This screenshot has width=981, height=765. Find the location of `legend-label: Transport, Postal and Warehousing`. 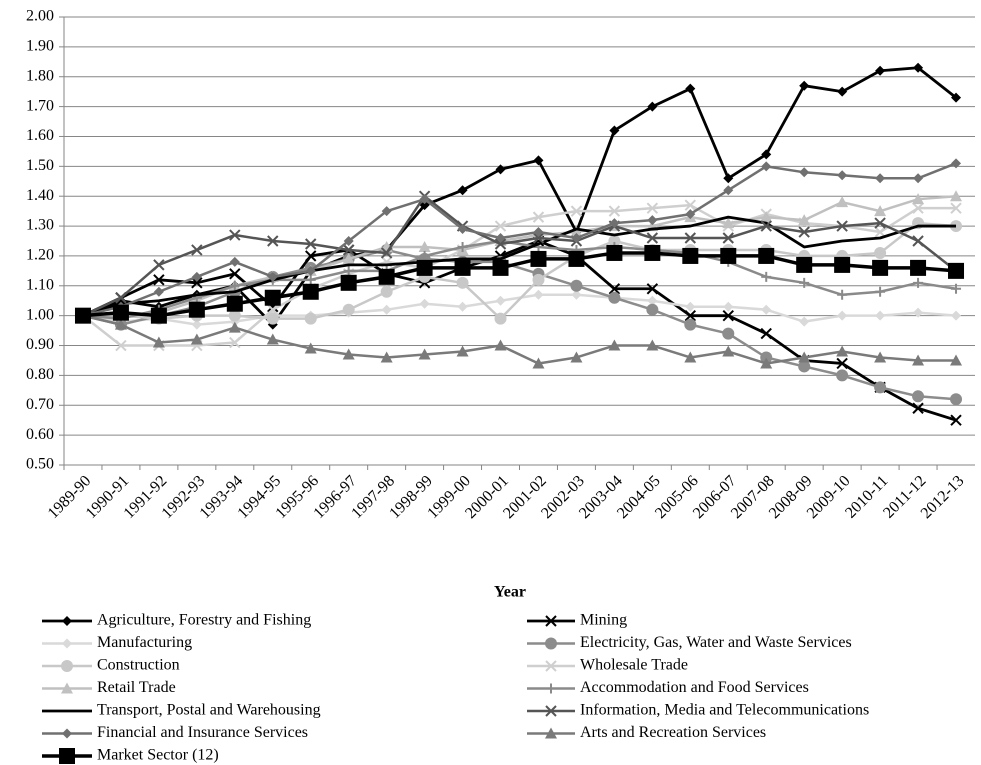

legend-label: Transport, Postal and Warehousing is located at coordinates (209, 710).